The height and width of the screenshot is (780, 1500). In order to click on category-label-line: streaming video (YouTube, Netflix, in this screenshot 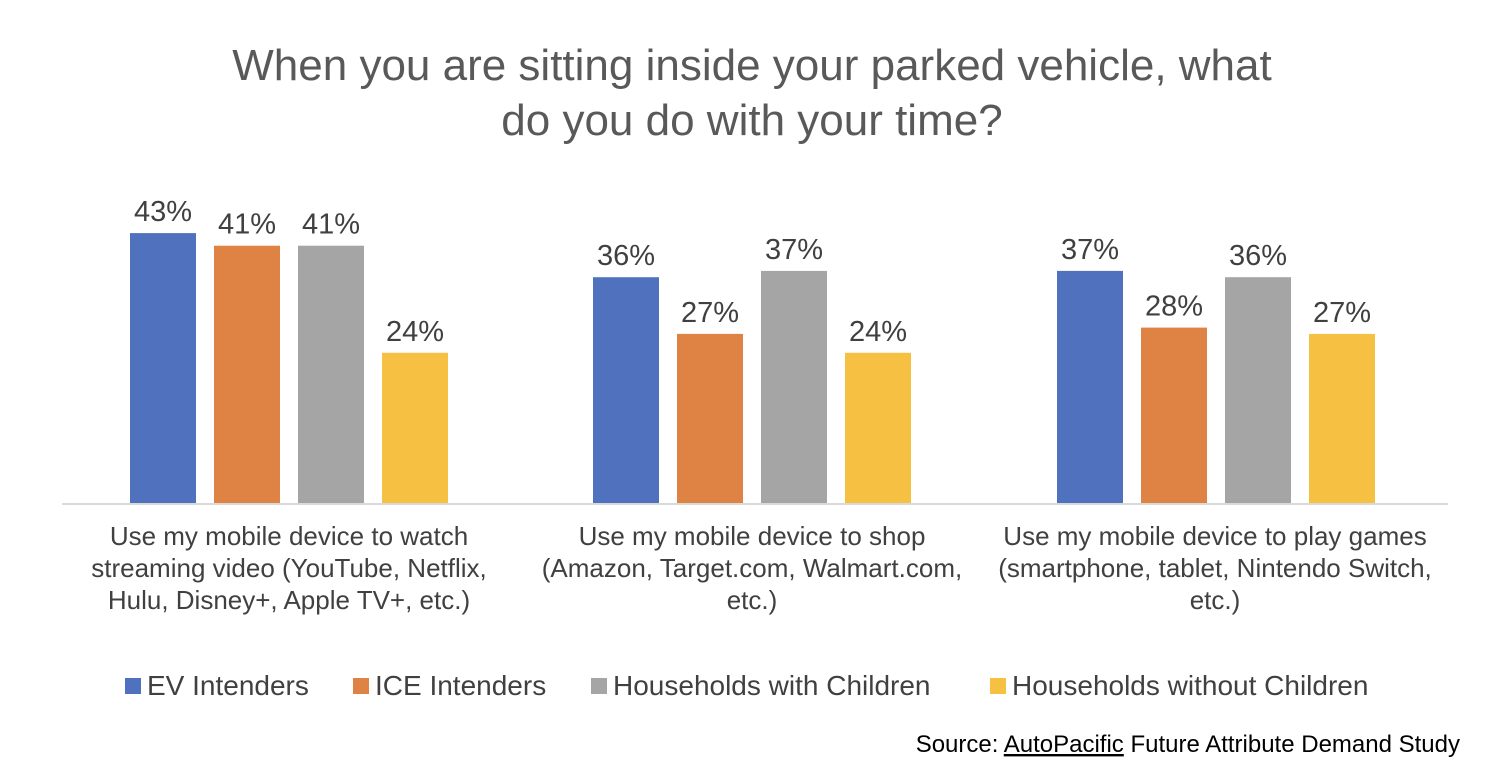, I will do `click(289, 568)`.